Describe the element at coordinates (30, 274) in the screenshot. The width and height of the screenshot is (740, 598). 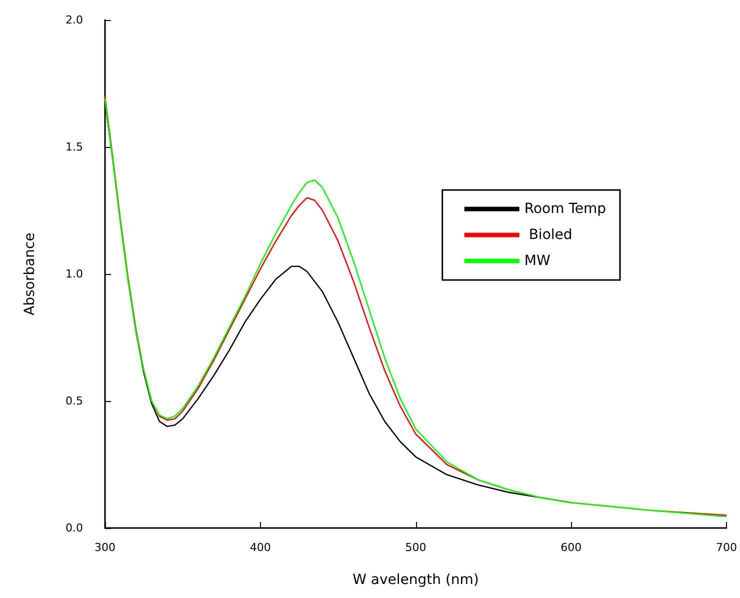
I see `y-axis-title: Absorbance` at that location.